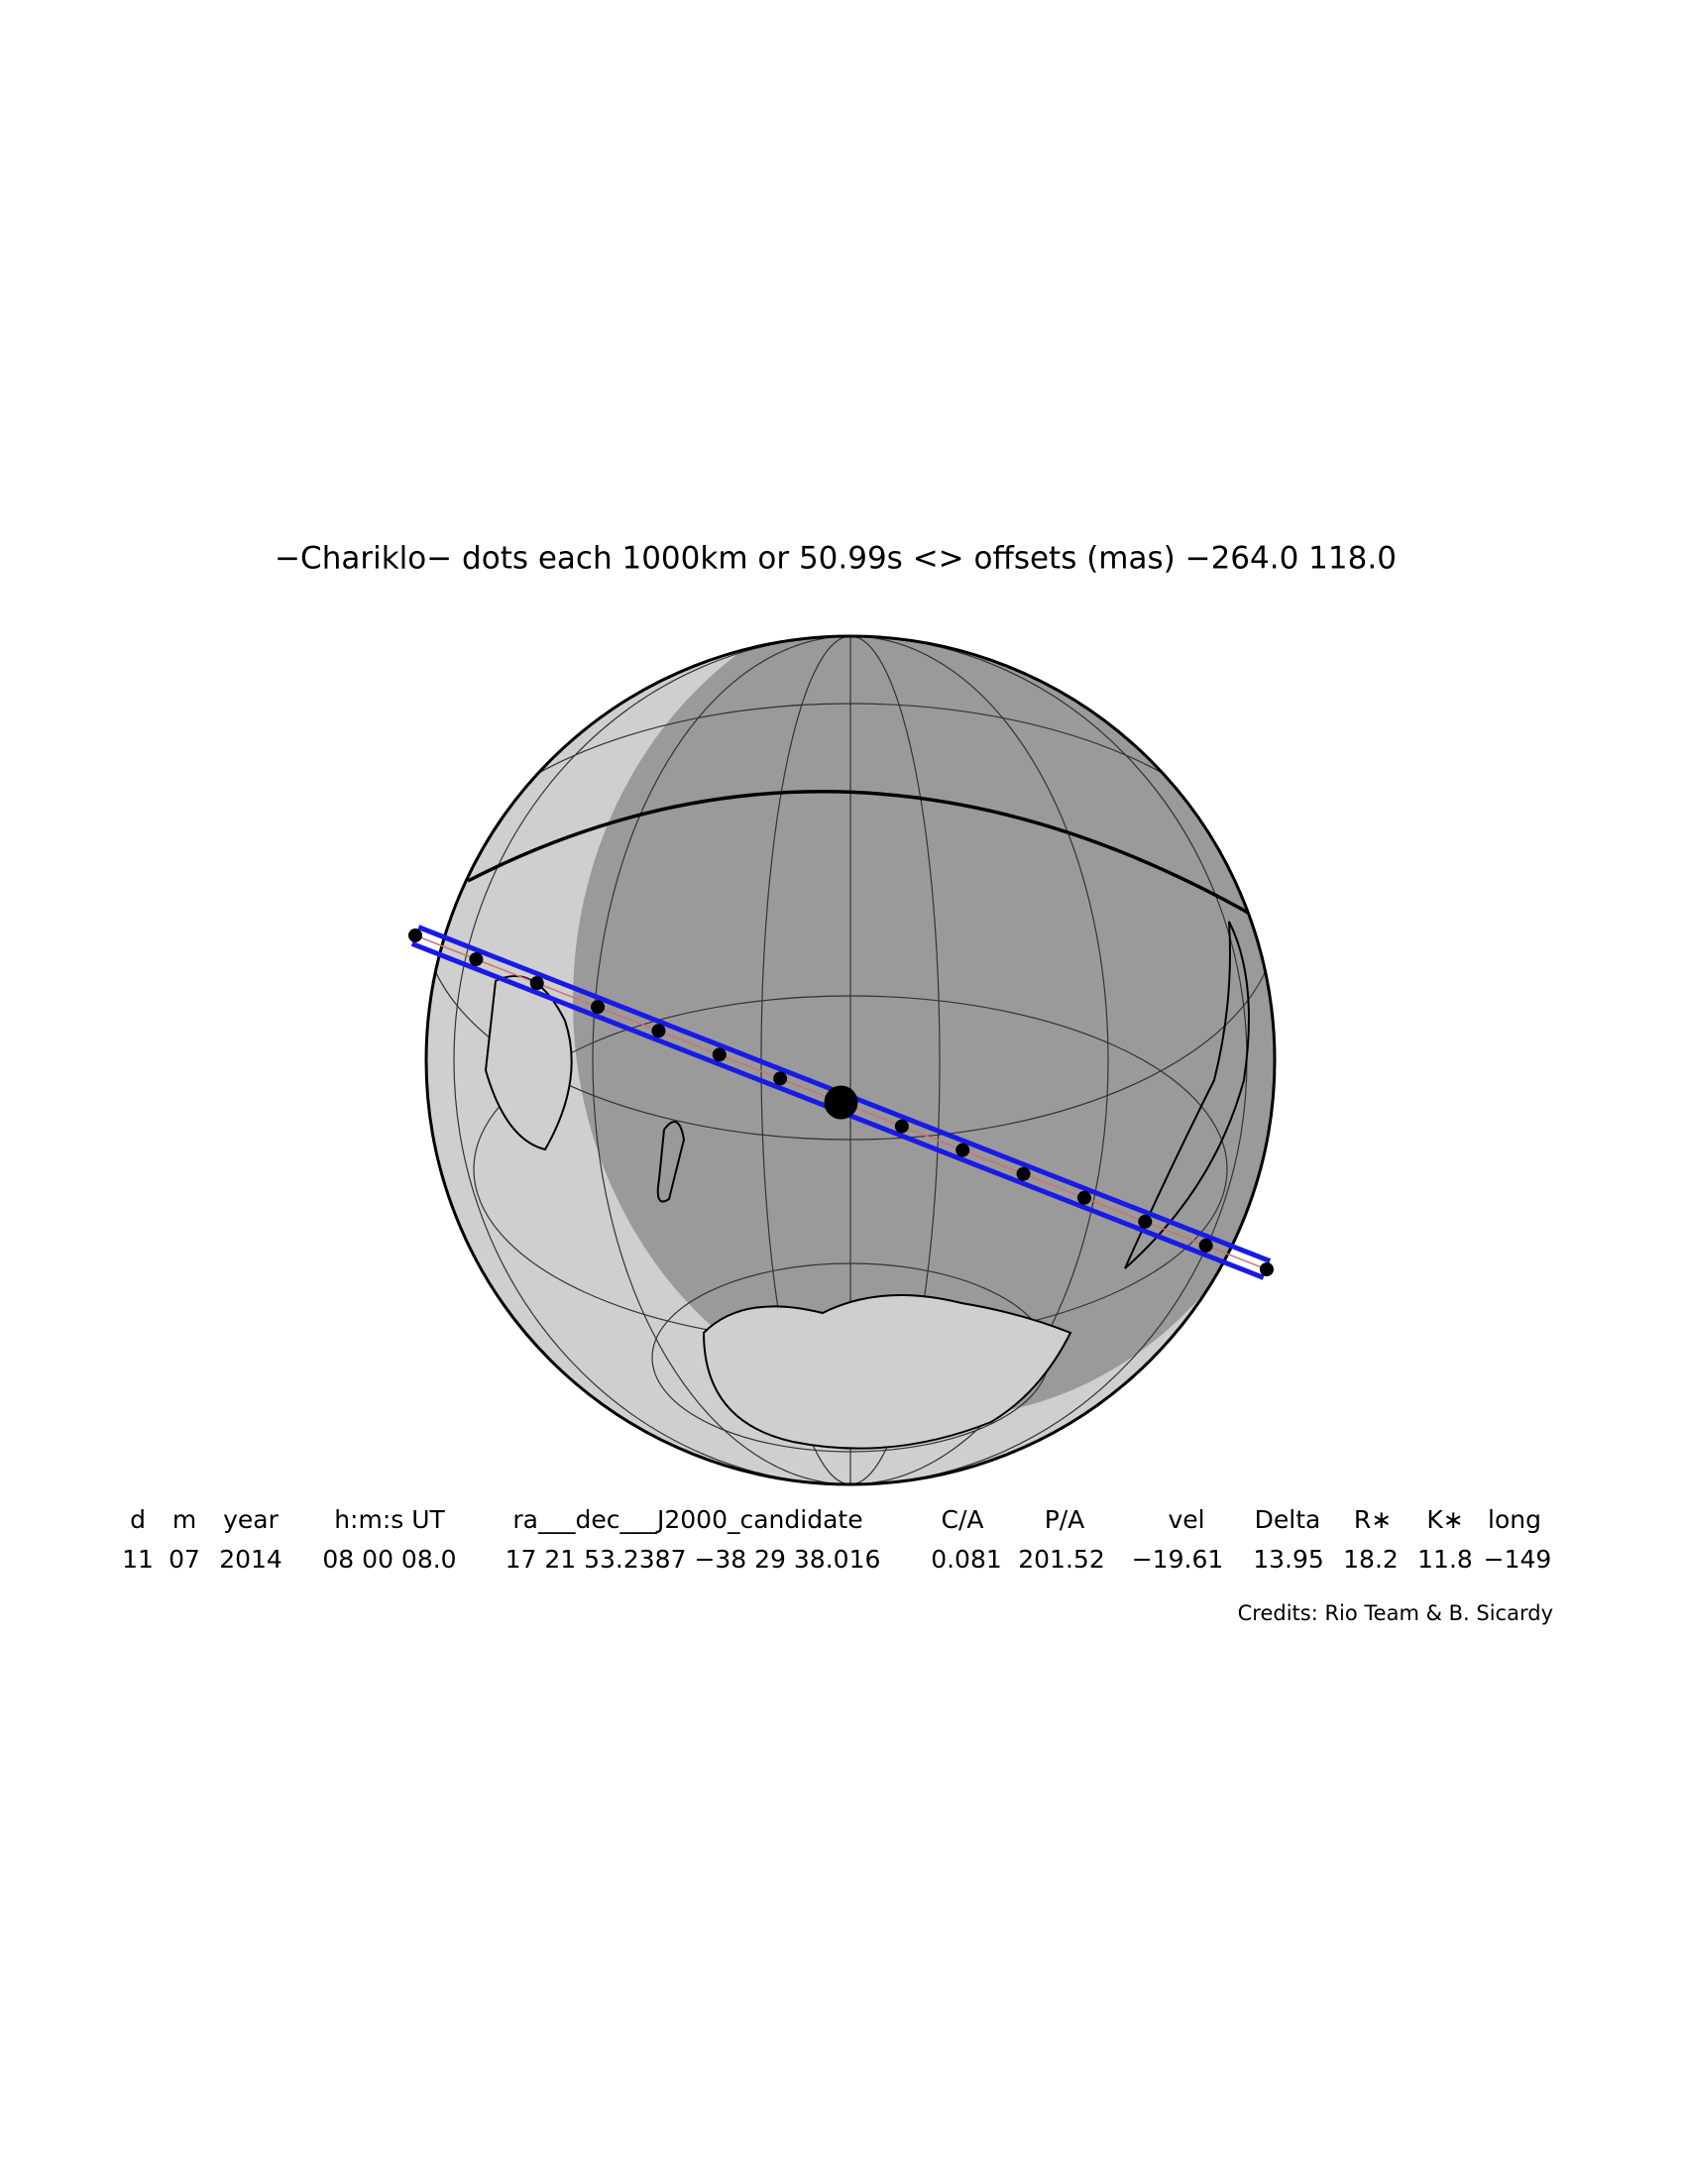 The width and height of the screenshot is (1685, 2184). Describe the element at coordinates (1395, 1613) in the screenshot. I see `credits: Credits: Rio Team & B. Sicardy` at that location.